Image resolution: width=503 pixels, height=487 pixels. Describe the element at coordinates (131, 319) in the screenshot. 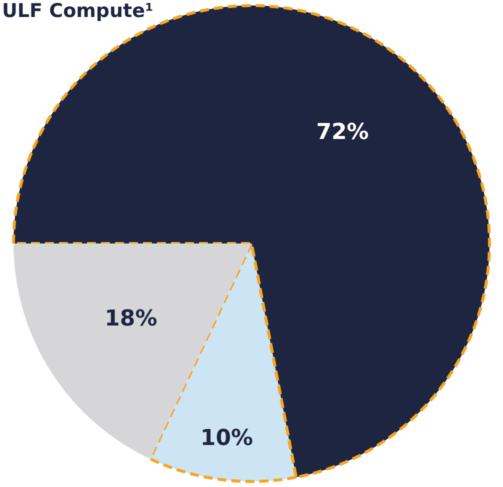

I see `data-label: 18%` at that location.